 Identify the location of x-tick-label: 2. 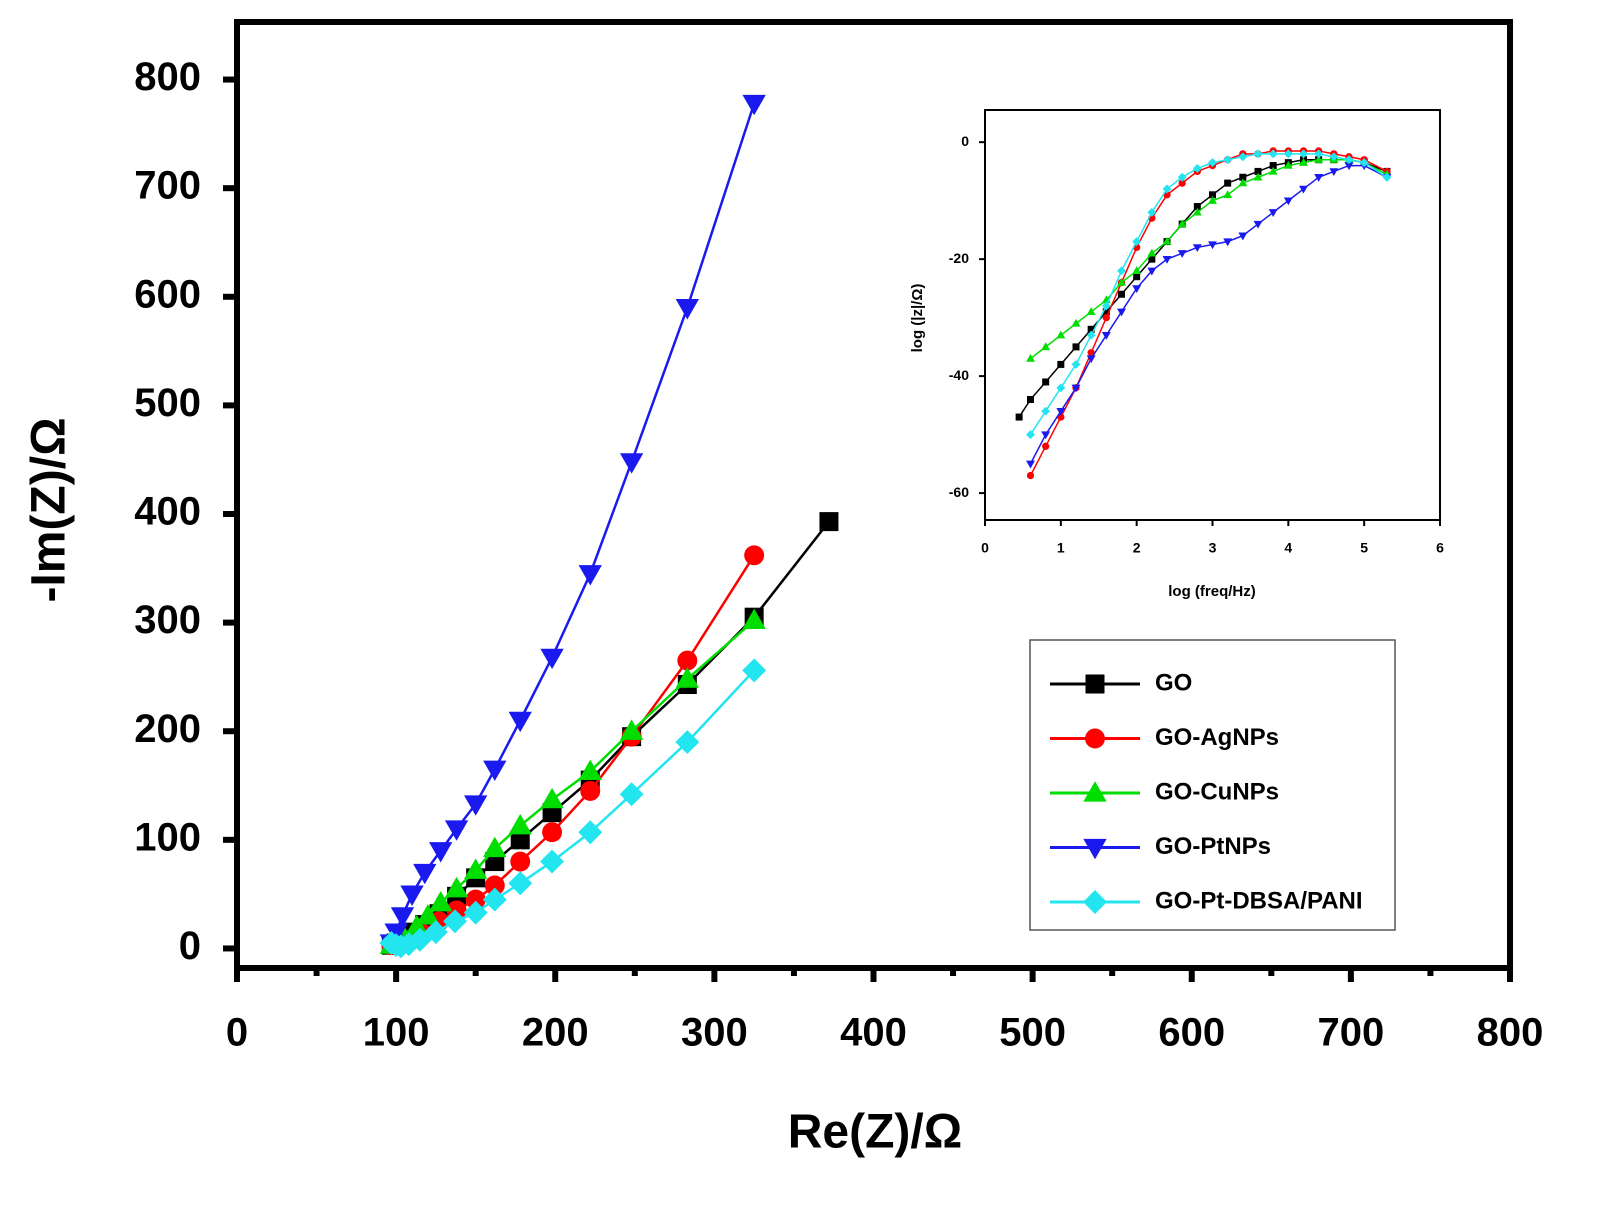
(1137, 548).